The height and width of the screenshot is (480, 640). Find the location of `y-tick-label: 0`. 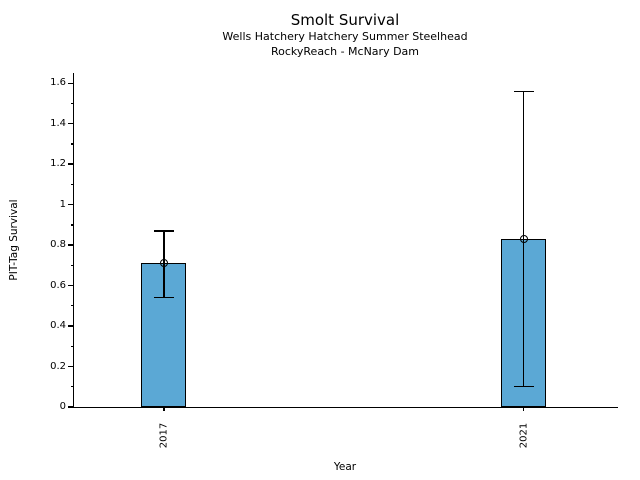

y-tick-label: 0 is located at coordinates (62, 406).